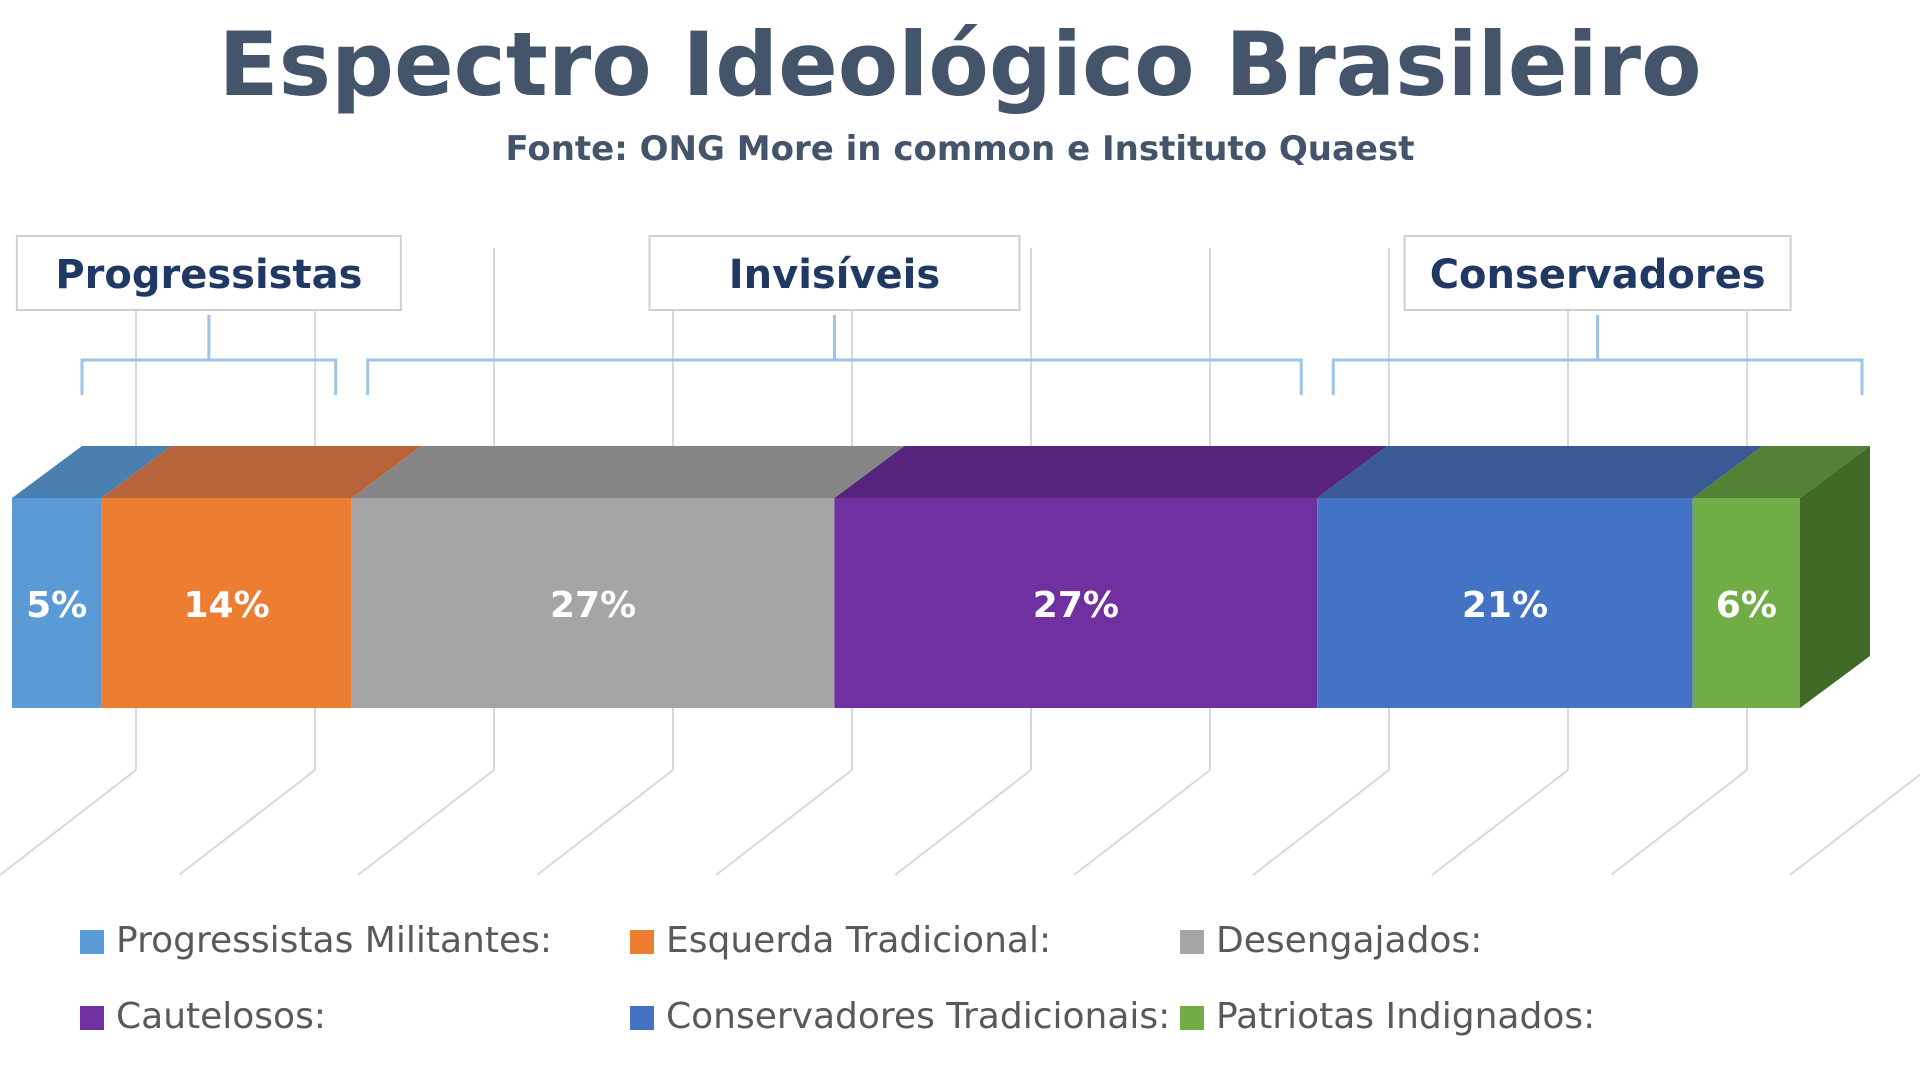 This screenshot has height=1080, width=1920. I want to click on group-label: Conservadores, so click(1598, 275).